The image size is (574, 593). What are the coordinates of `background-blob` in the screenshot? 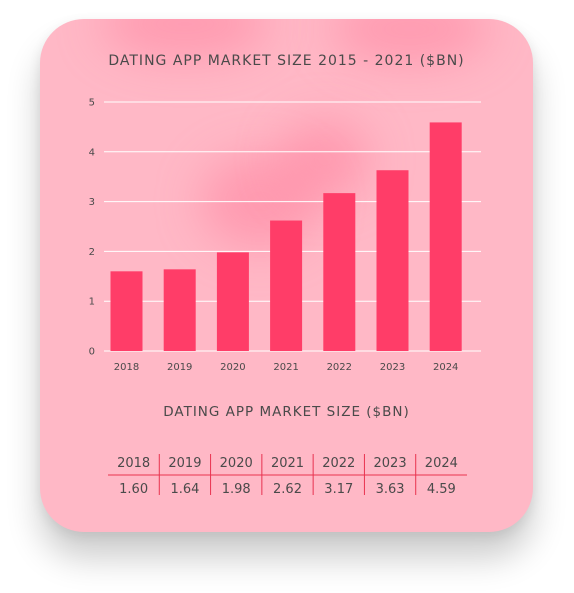 It's located at (325, 159).